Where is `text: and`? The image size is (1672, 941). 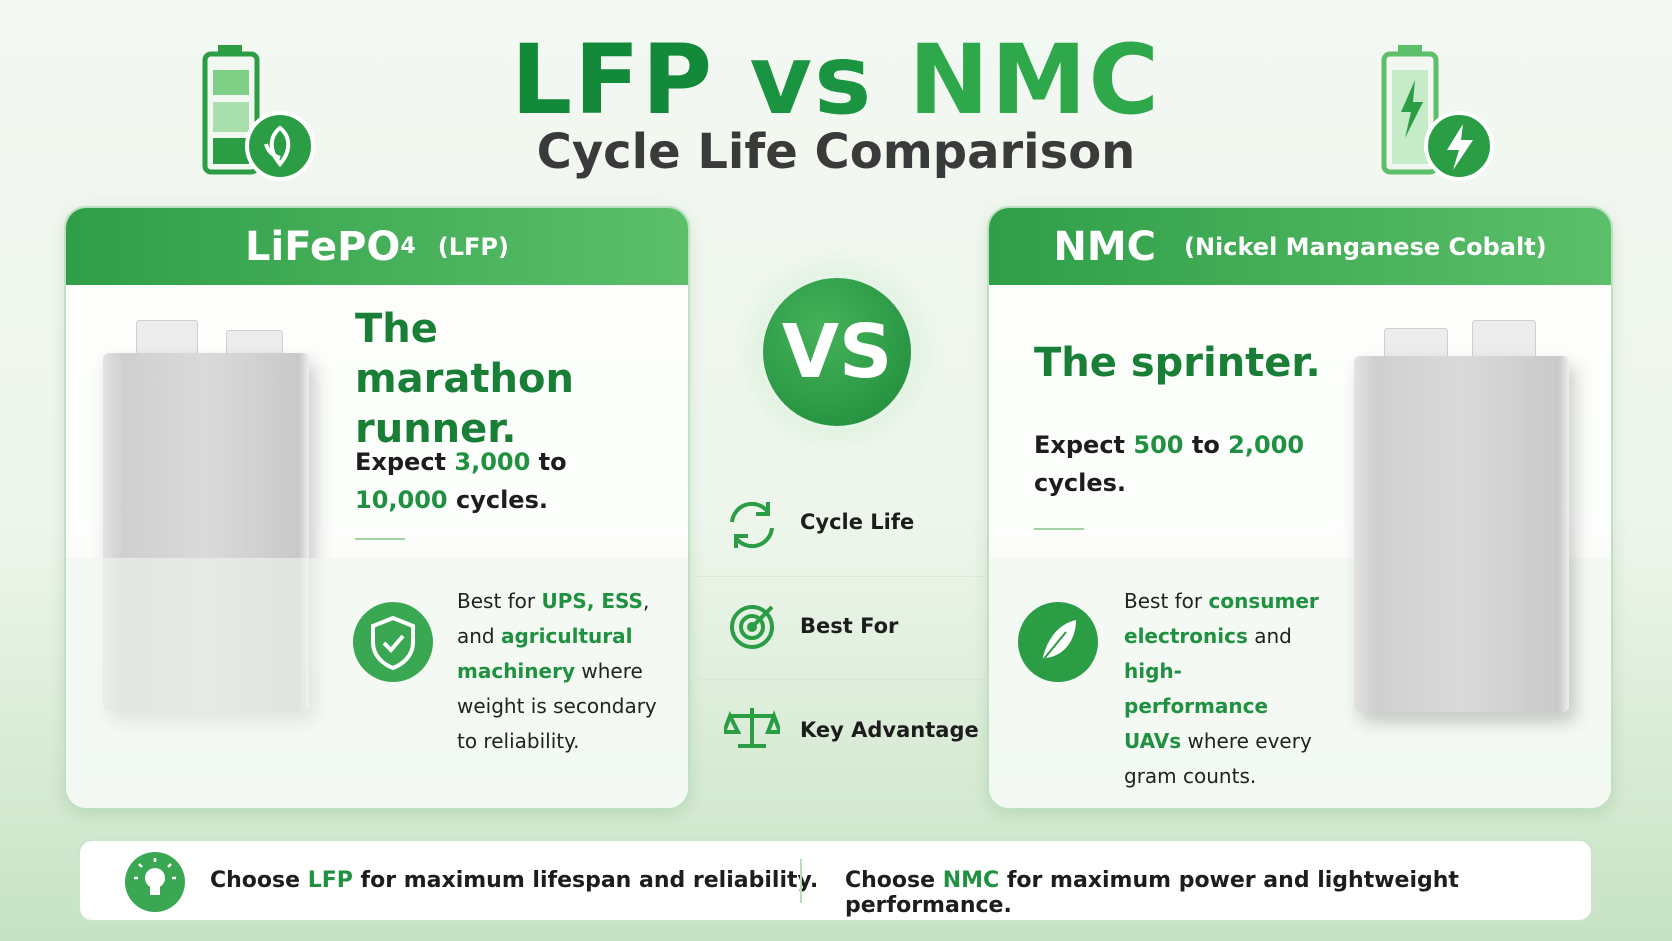 text: and is located at coordinates (1269, 636).